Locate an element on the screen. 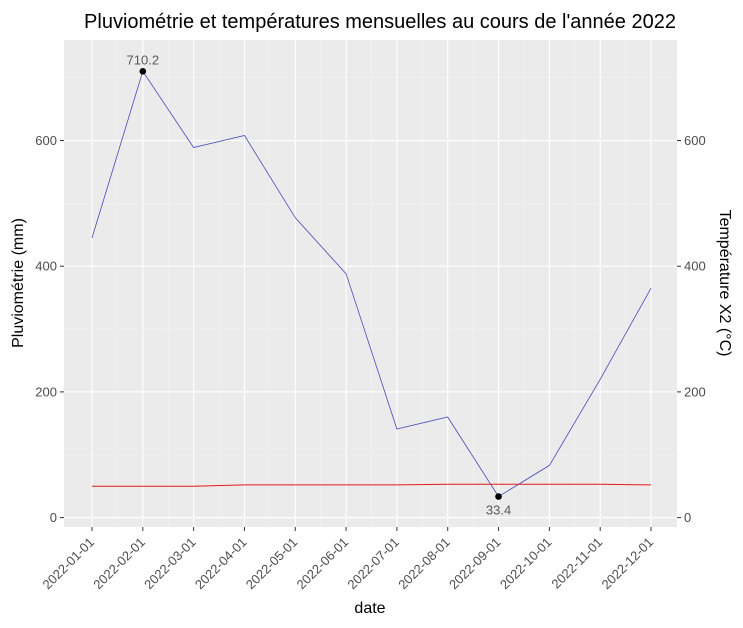  y2-tick-label: 600 is located at coordinates (695, 140).